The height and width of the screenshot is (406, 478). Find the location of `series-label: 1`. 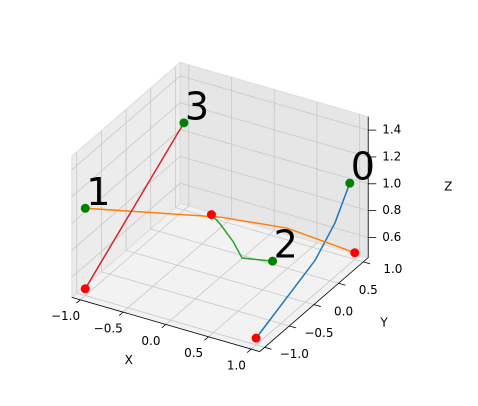

series-label: 1 is located at coordinates (98, 192).